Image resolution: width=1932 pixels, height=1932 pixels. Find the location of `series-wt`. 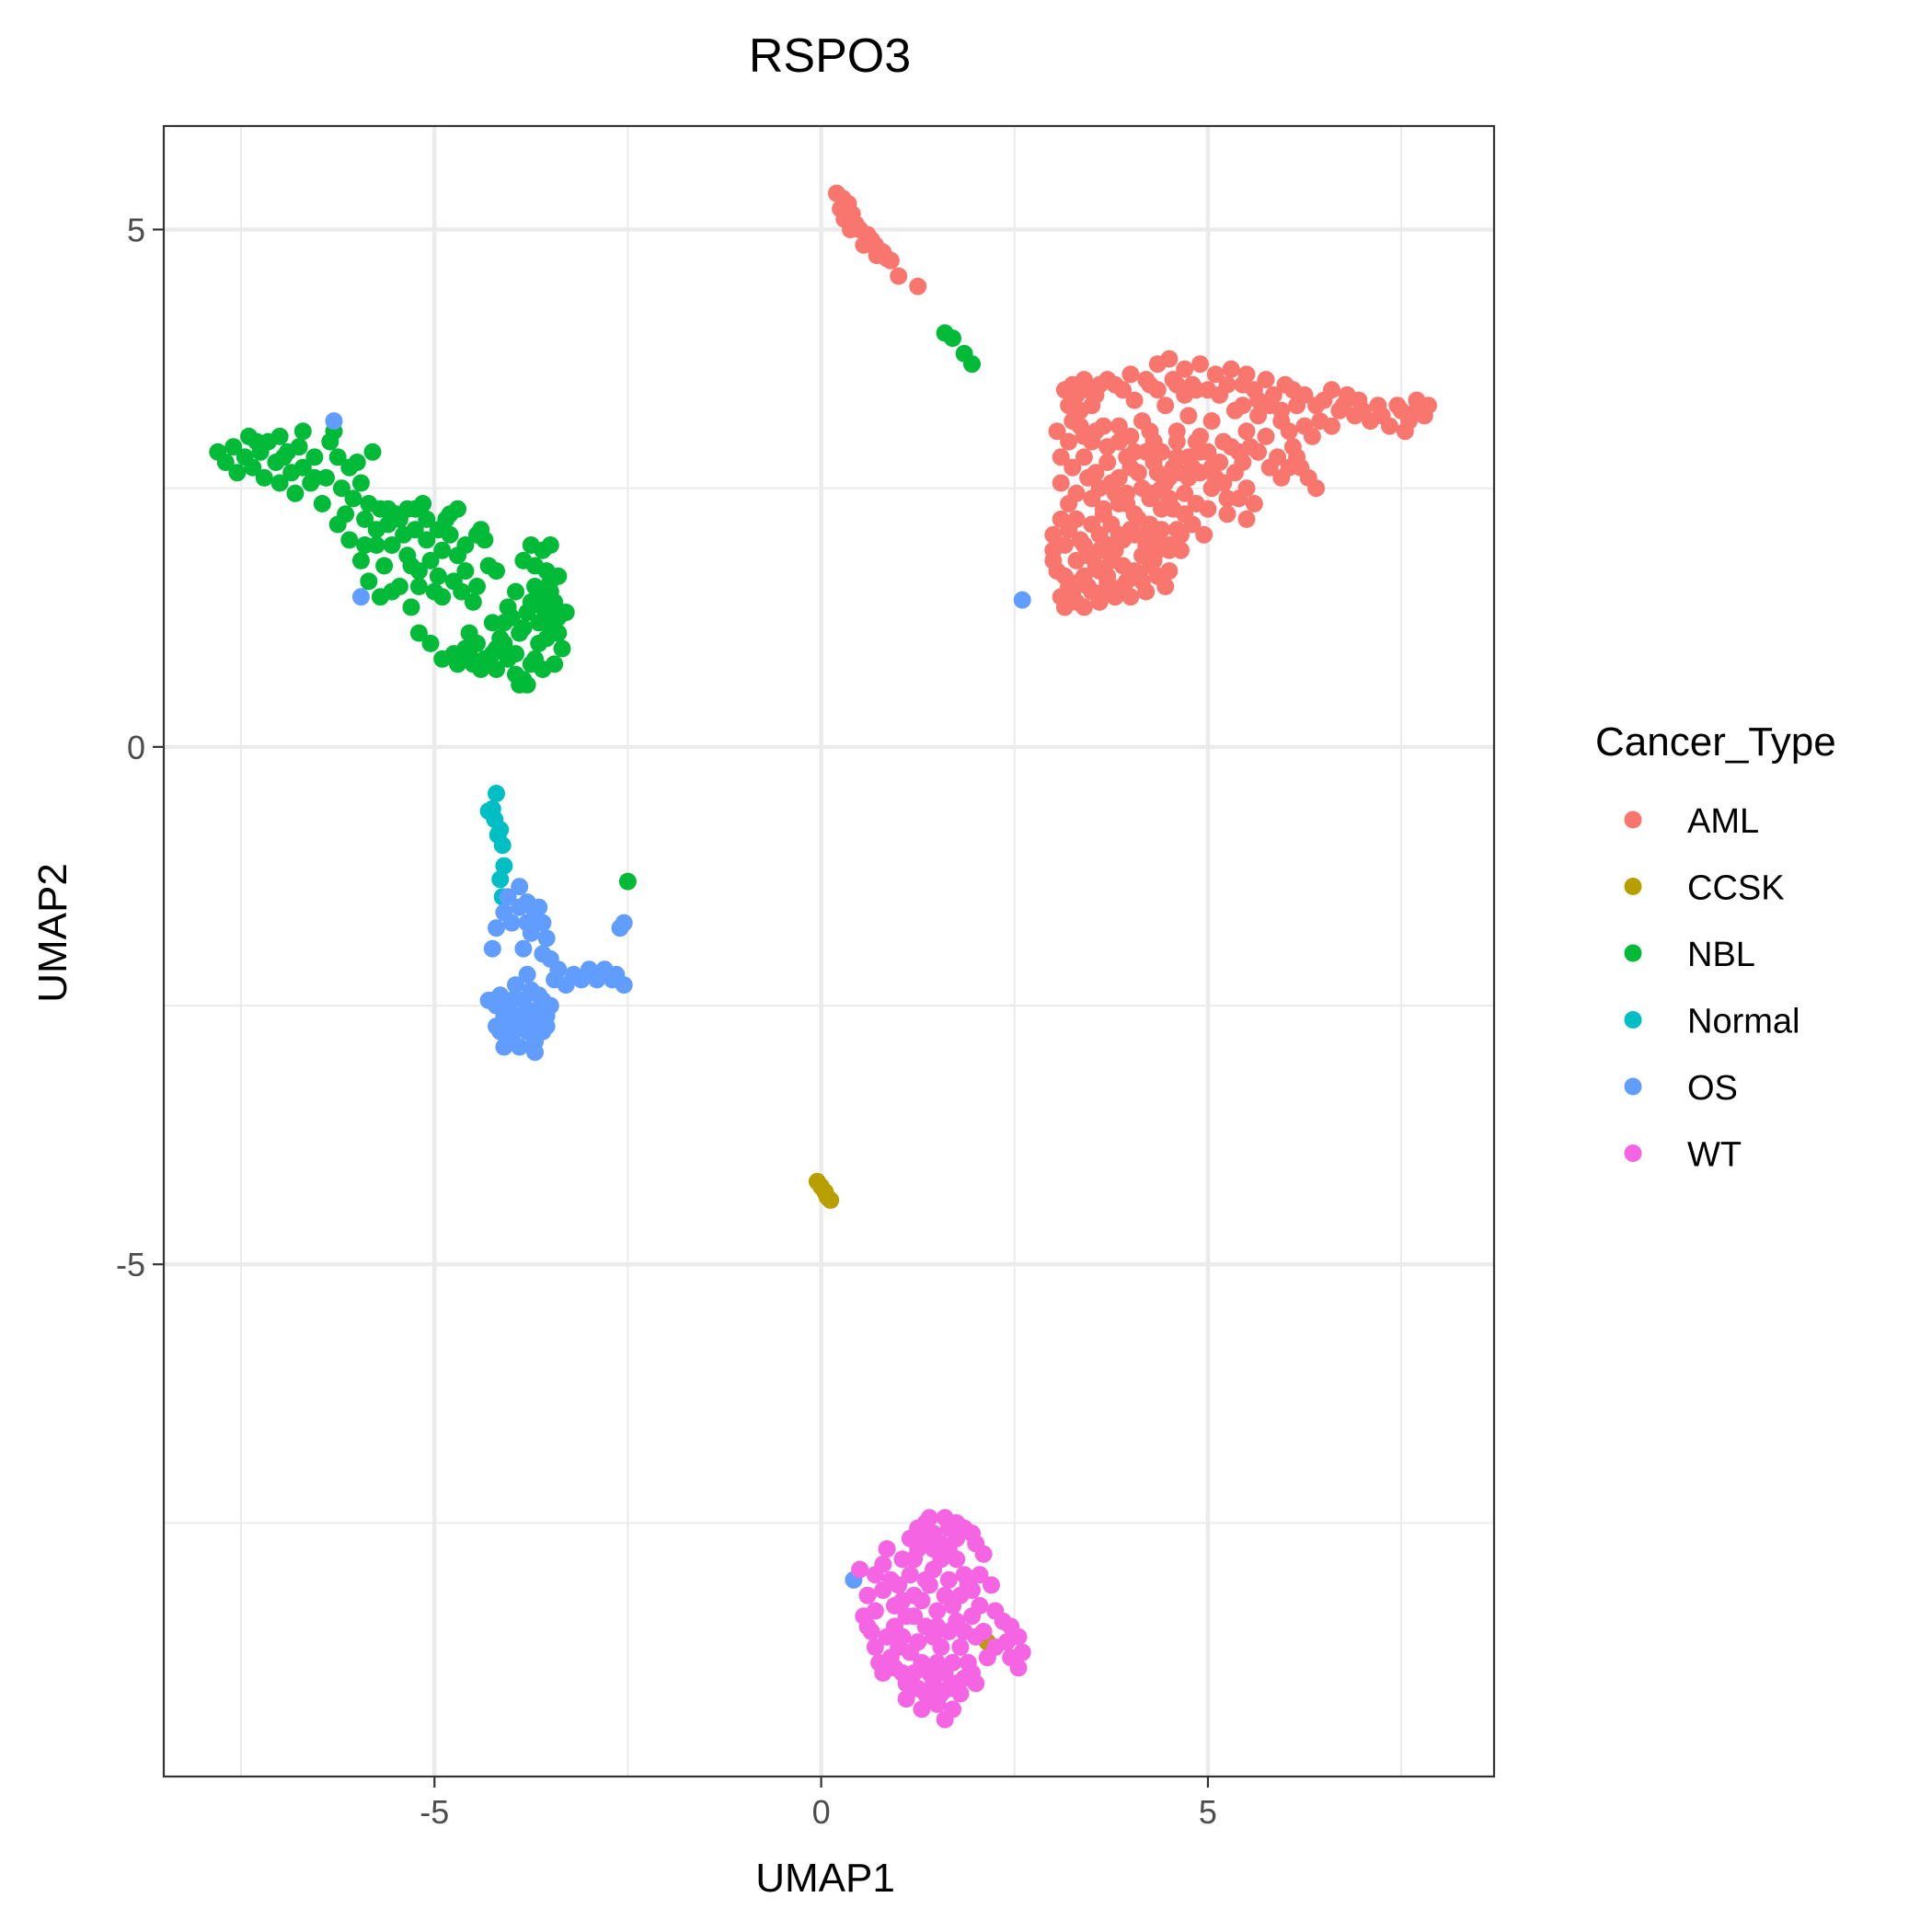

series-wt is located at coordinates (941, 1619).